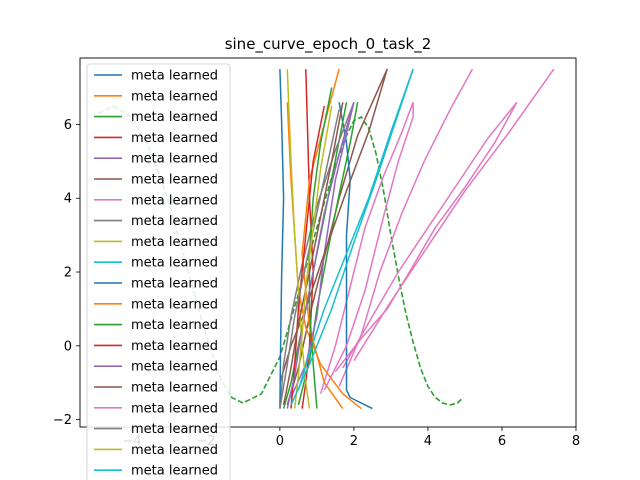  Describe the element at coordinates (68, 199) in the screenshot. I see `y-tick-label: 4` at that location.